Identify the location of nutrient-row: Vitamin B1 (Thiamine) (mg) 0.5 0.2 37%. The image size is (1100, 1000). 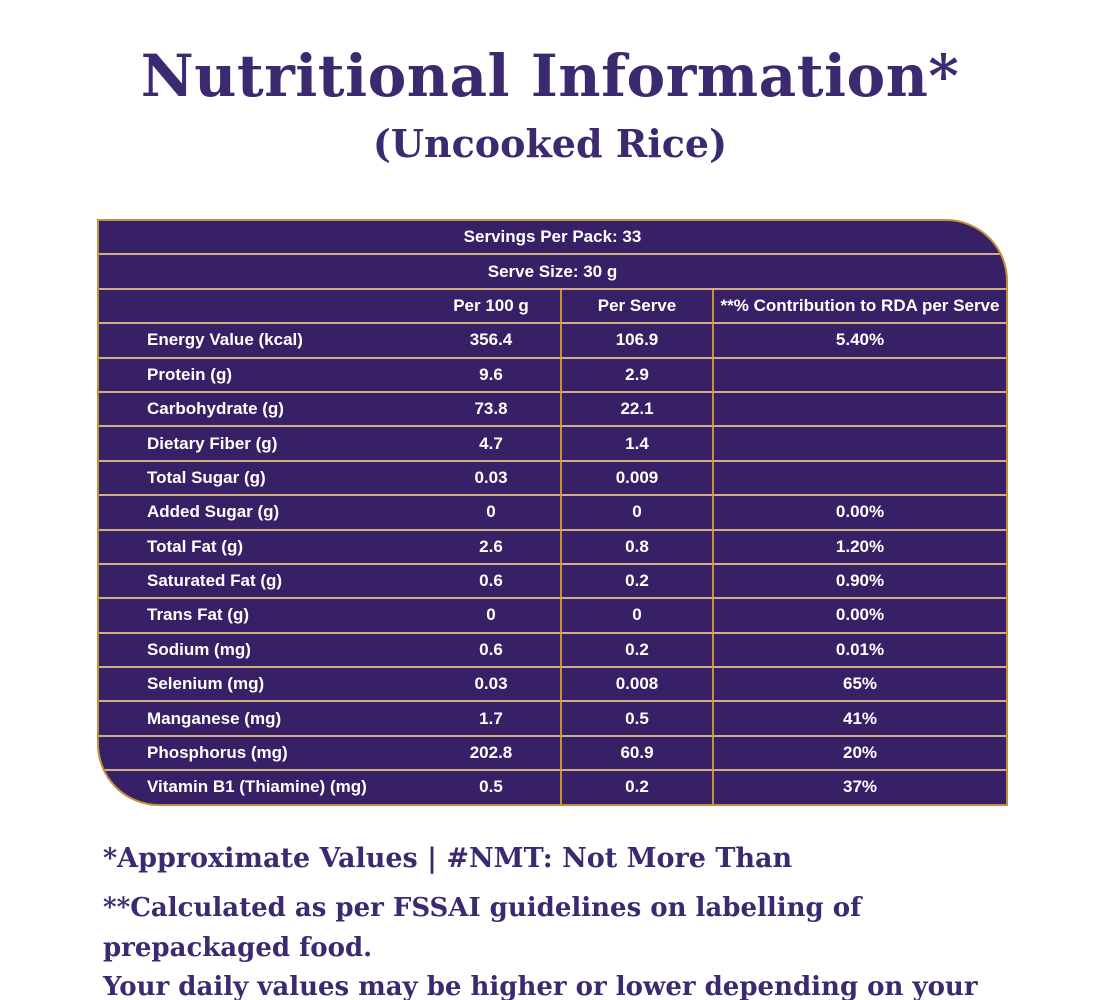
(552, 787).